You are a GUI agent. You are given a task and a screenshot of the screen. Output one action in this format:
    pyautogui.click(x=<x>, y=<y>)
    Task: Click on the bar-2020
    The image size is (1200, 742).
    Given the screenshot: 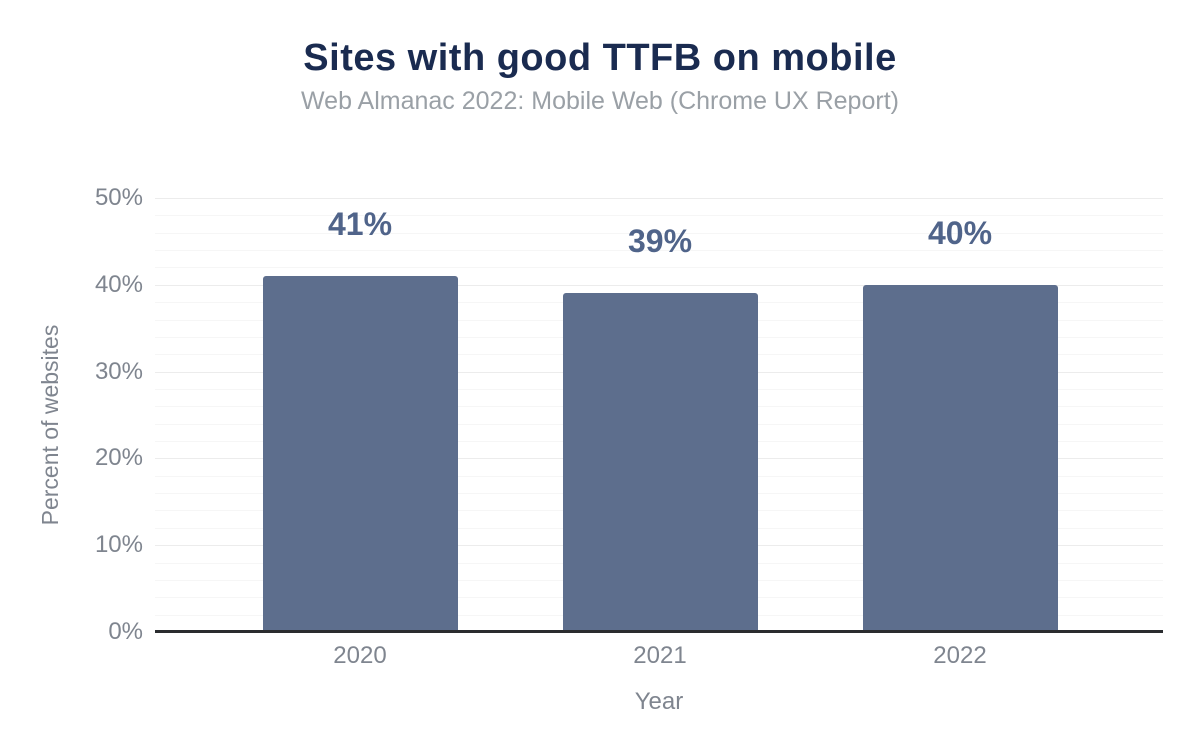 What is the action you would take?
    pyautogui.click(x=360, y=453)
    